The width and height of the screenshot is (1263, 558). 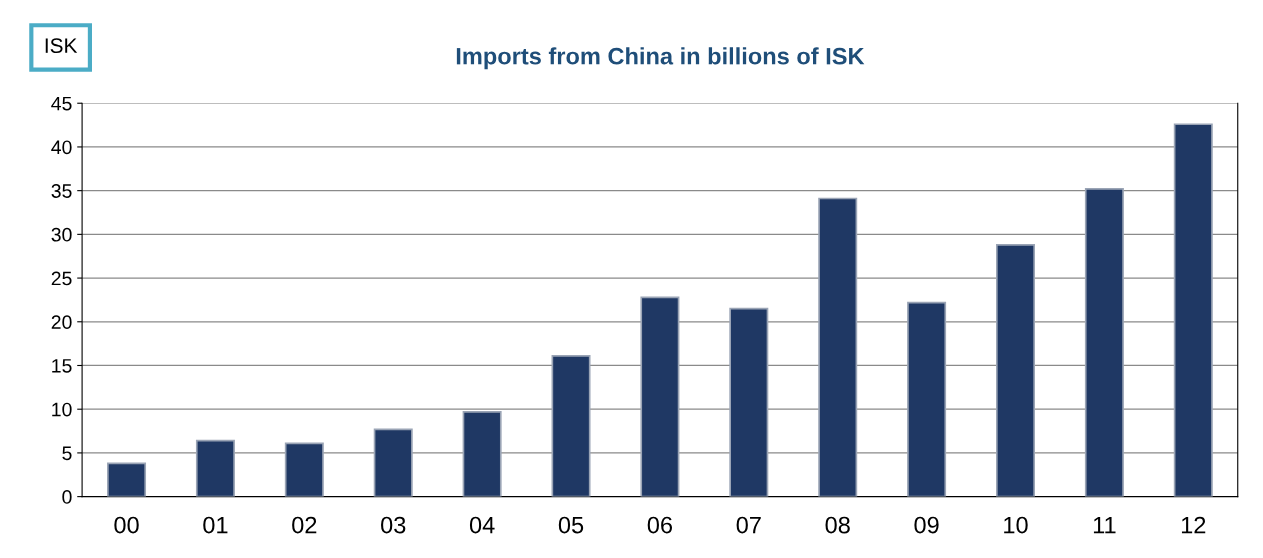 What do you see at coordinates (748, 525) in the screenshot?
I see `x-tick-label: 07` at bounding box center [748, 525].